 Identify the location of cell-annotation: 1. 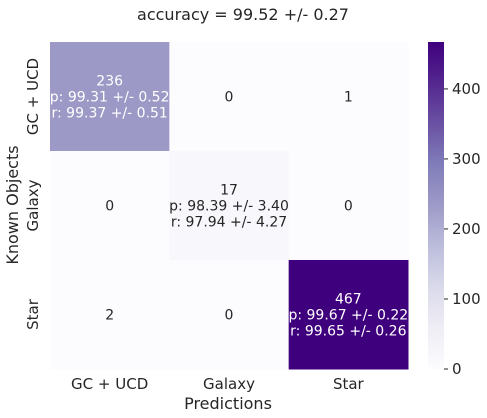
(348, 98).